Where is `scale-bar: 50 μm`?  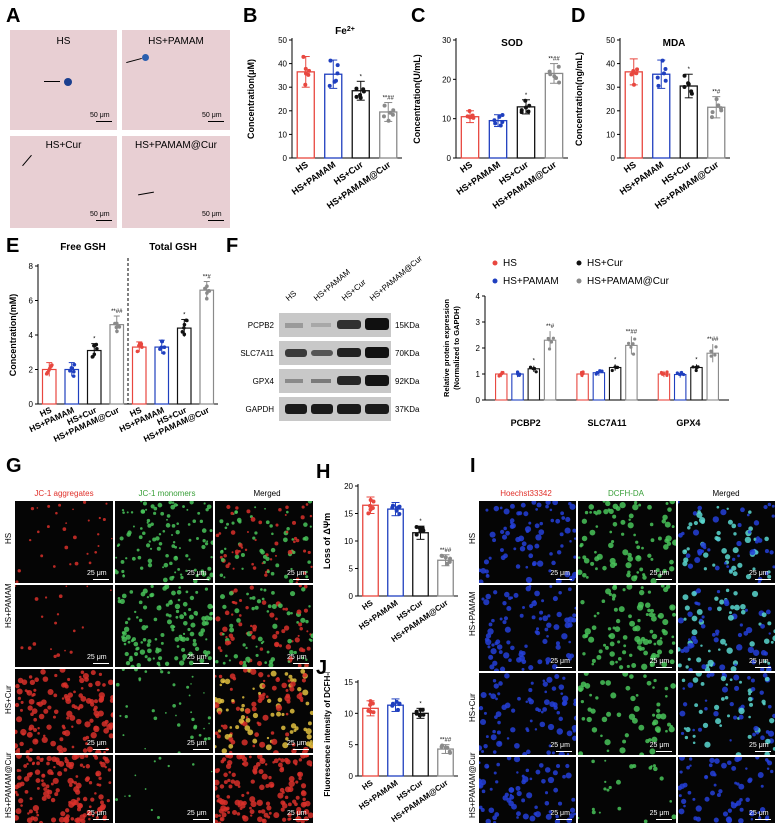 scale-bar: 50 μm is located at coordinates (212, 115).